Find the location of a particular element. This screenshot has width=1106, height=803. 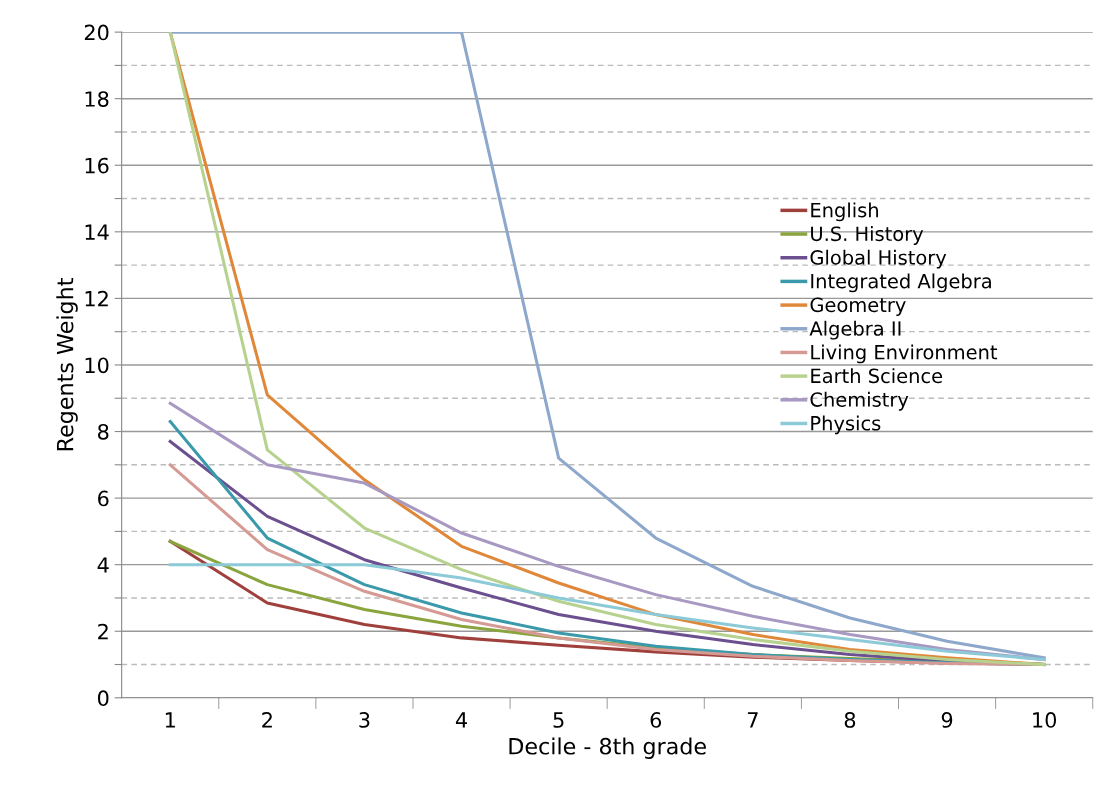

y-tick-label: 14 is located at coordinates (97, 232).